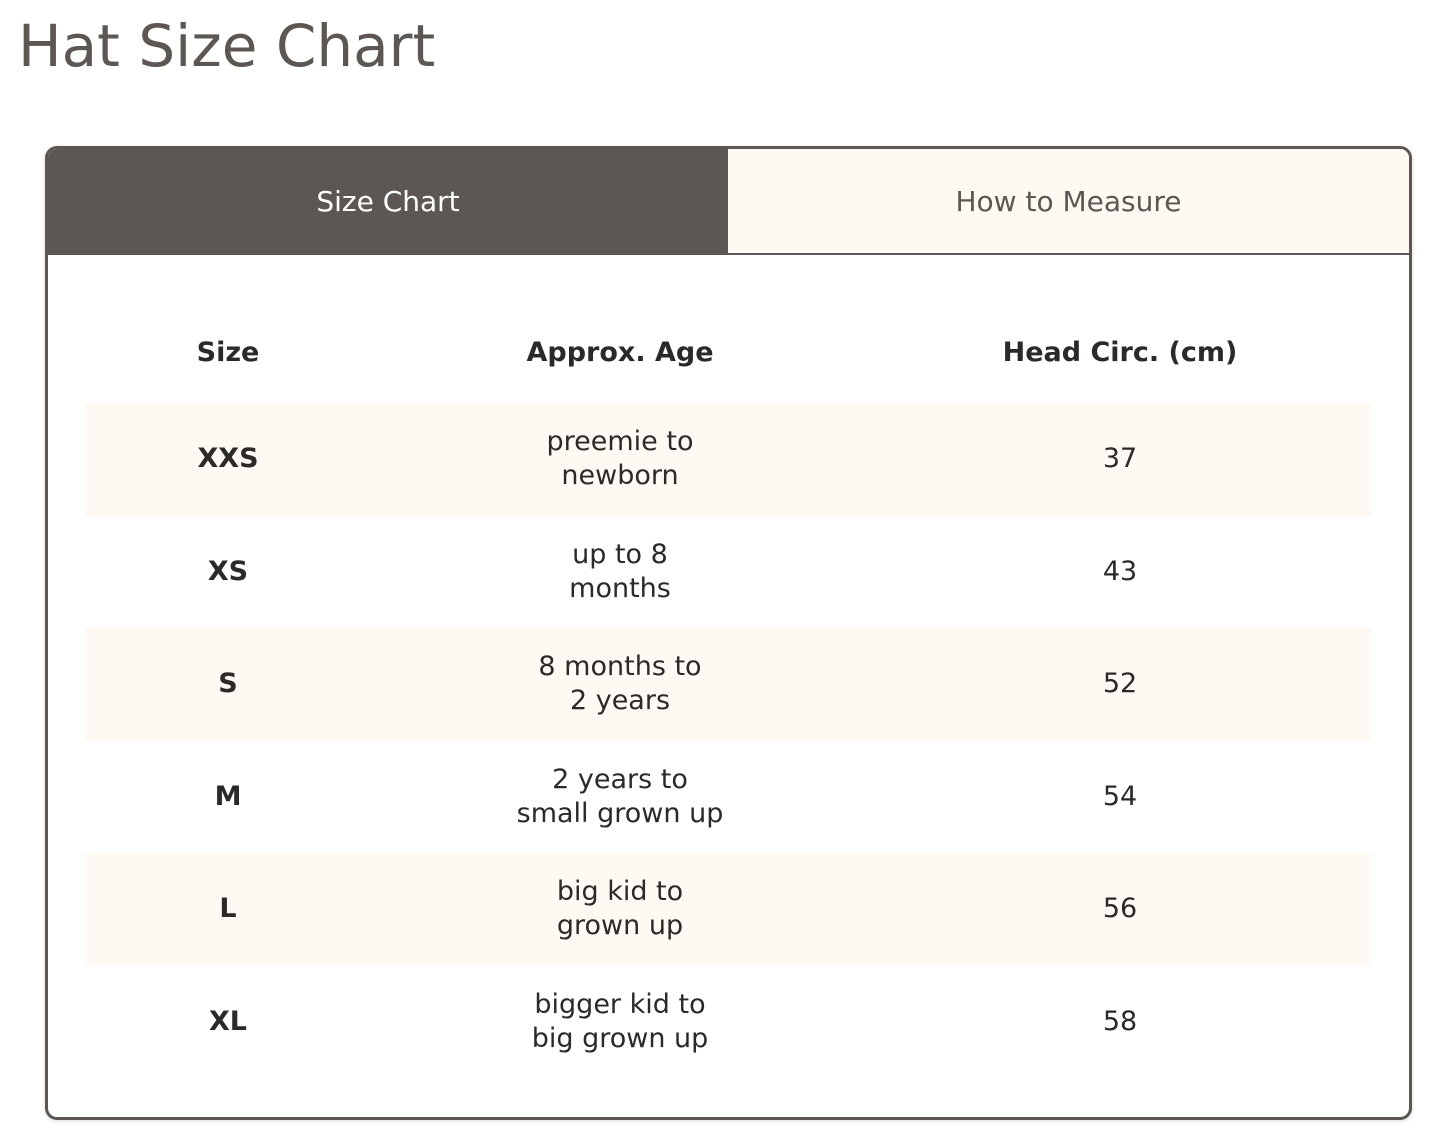 Image resolution: width=1445 pixels, height=1147 pixels. I want to click on age-line-2: 2 years, so click(620, 701).